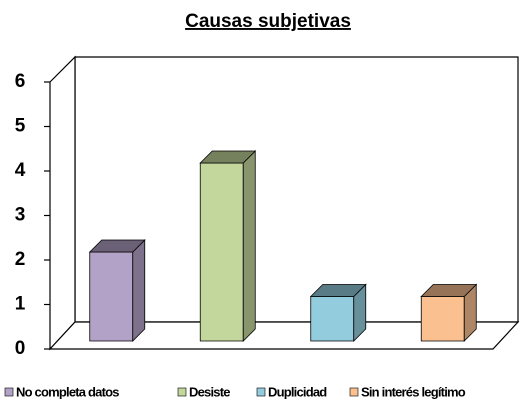  I want to click on y-tick-label: 2, so click(20, 259).